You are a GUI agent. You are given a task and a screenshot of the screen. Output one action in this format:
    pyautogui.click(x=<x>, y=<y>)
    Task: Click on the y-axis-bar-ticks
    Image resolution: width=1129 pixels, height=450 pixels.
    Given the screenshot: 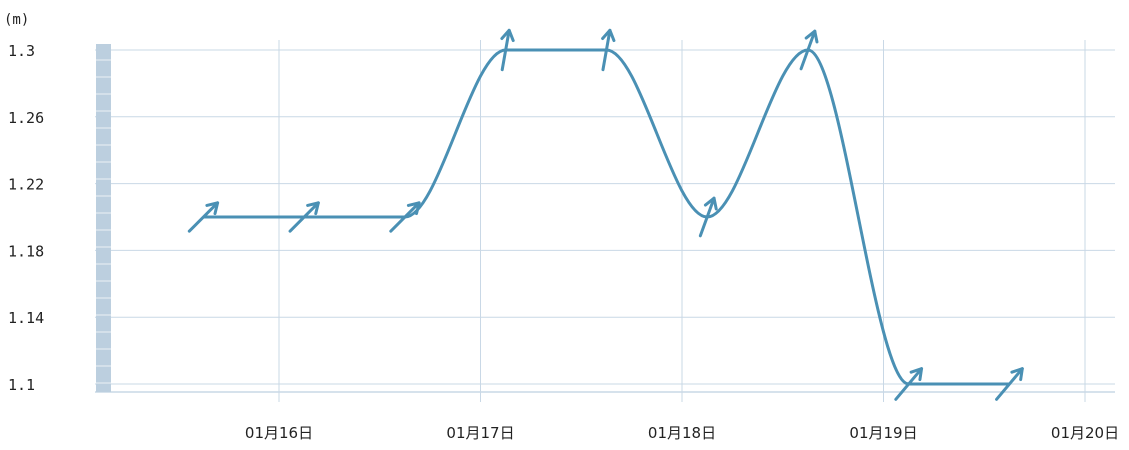 What is the action you would take?
    pyautogui.click(x=103, y=221)
    